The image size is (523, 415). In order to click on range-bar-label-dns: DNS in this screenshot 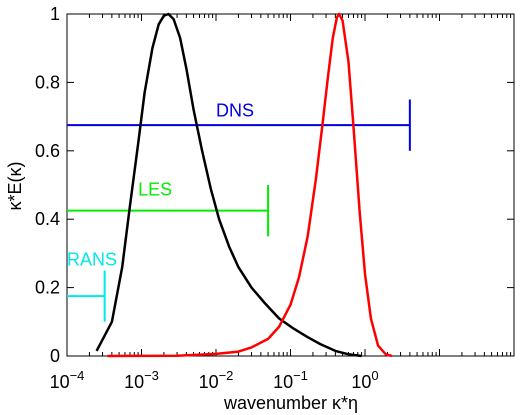, I will do `click(235, 111)`.